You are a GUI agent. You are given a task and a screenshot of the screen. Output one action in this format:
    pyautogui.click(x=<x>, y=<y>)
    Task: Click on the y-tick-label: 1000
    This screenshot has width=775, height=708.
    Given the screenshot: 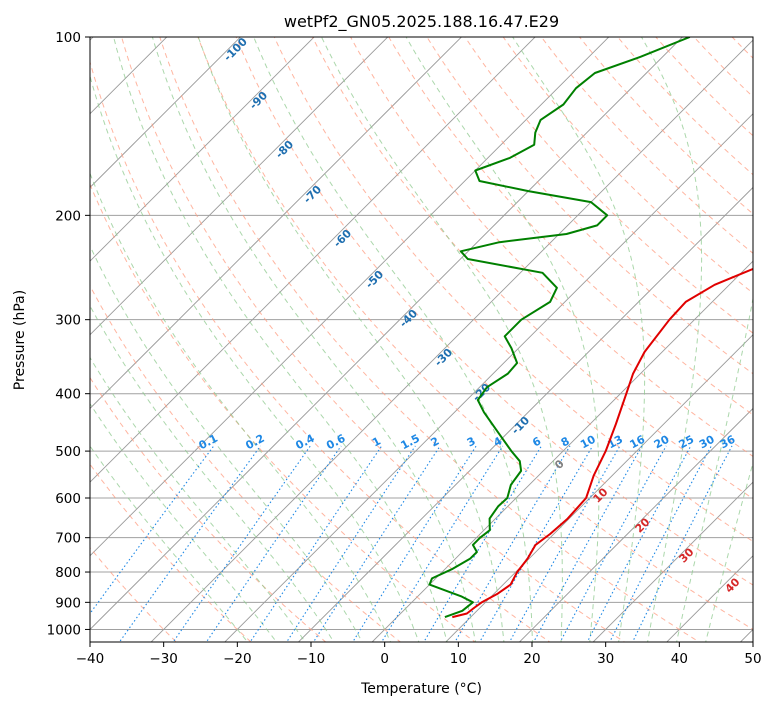 What is the action you would take?
    pyautogui.click(x=64, y=630)
    